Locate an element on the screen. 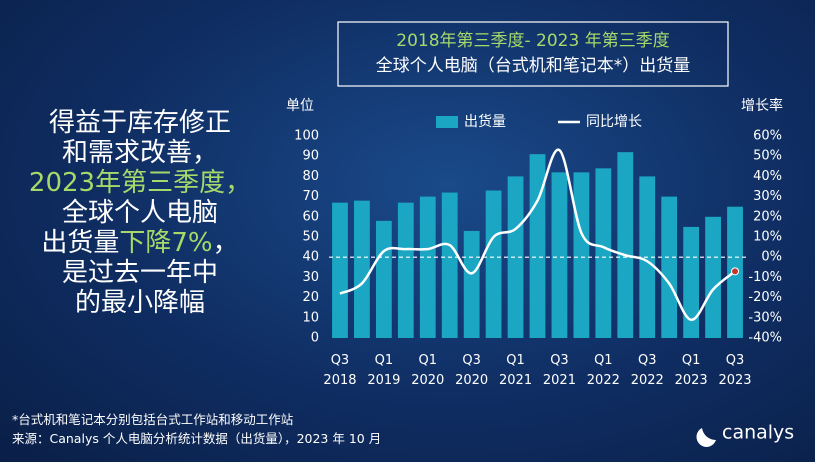 Image resolution: width=815 pixels, height=462 pixels. x-tick-label: Q1 2021 is located at coordinates (515, 370).